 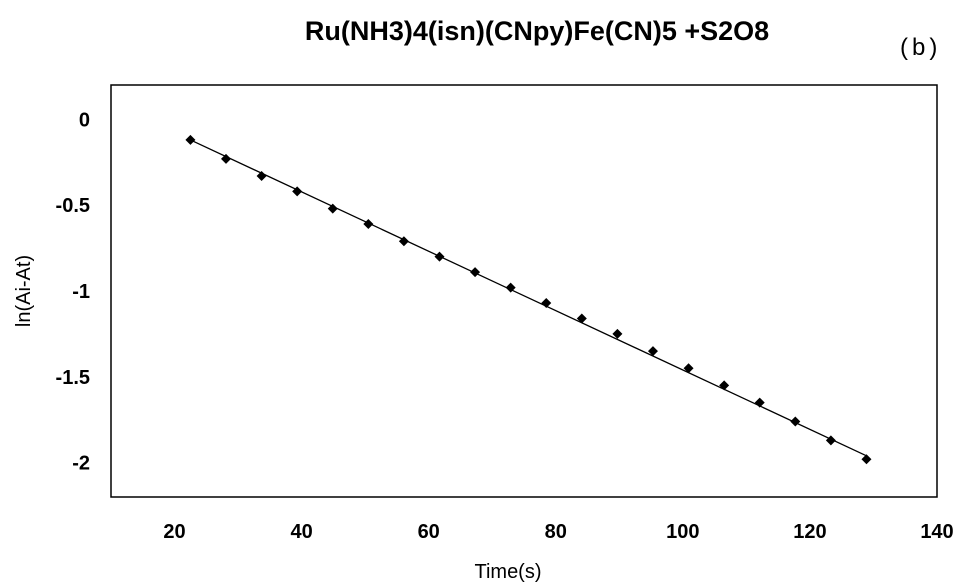 I want to click on y-tick-label: -1, so click(x=81, y=292).